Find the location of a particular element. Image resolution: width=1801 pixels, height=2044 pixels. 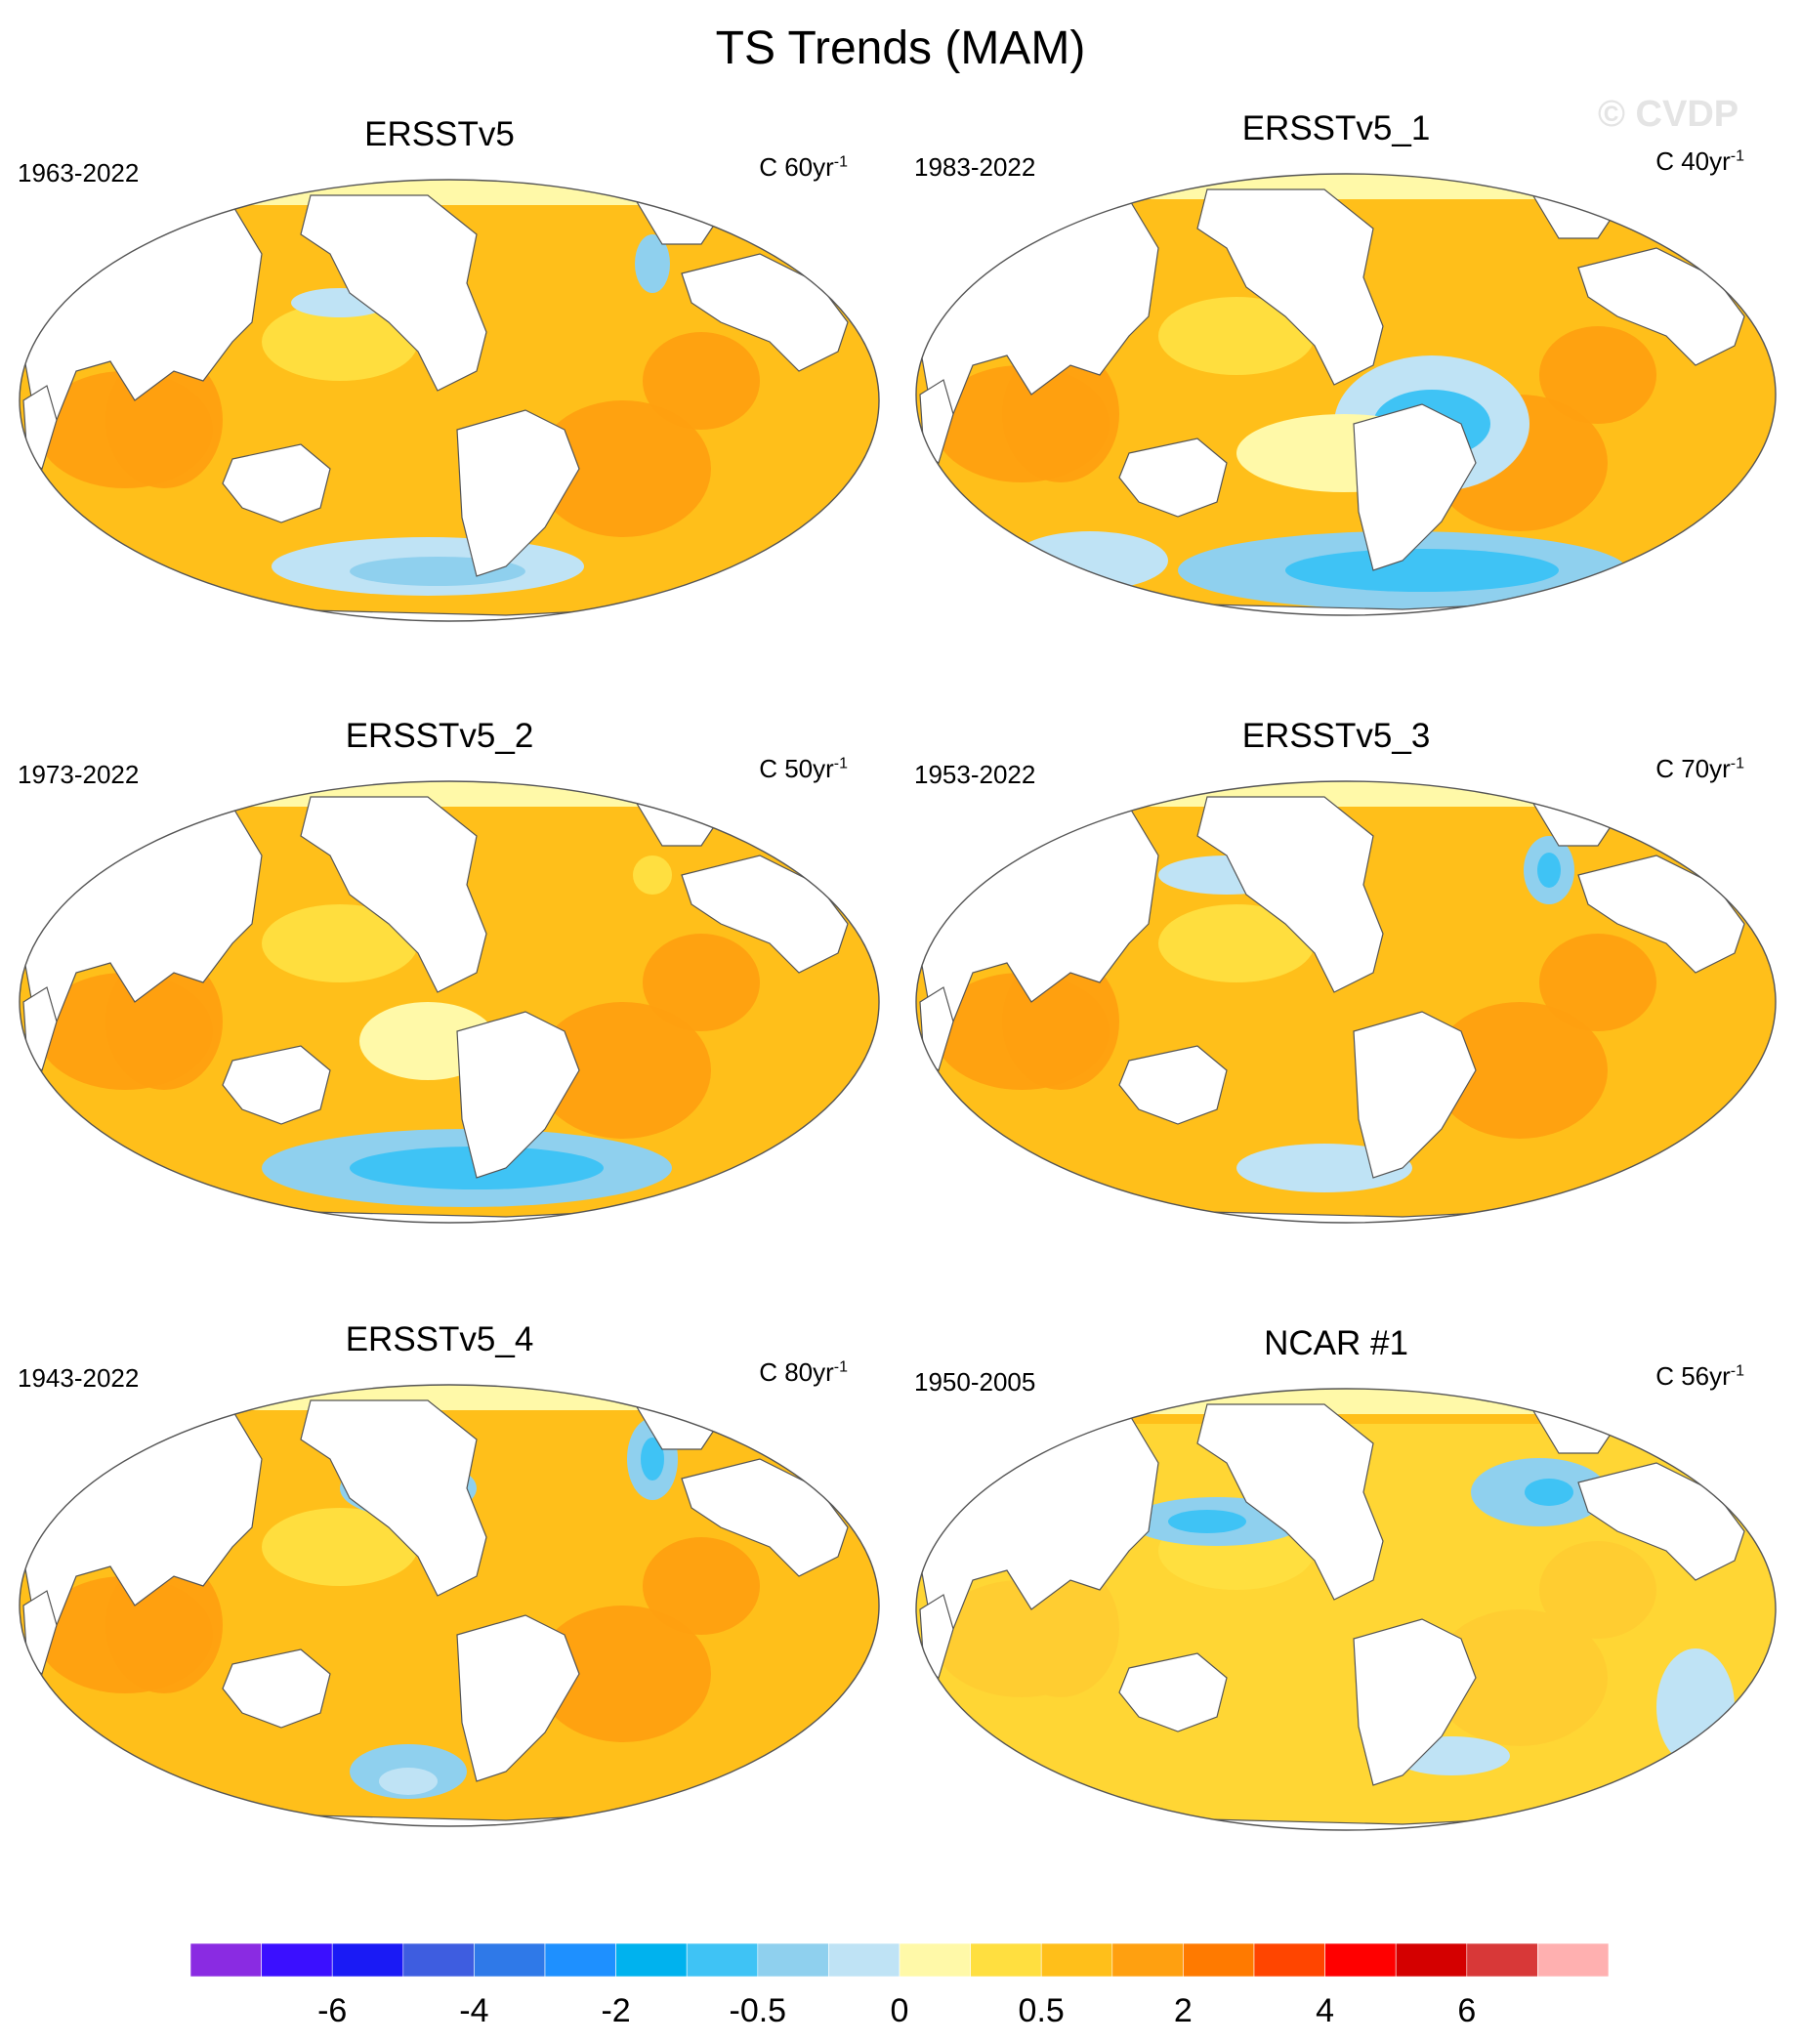

panel-period: 1943-2022 is located at coordinates (79, 1378).